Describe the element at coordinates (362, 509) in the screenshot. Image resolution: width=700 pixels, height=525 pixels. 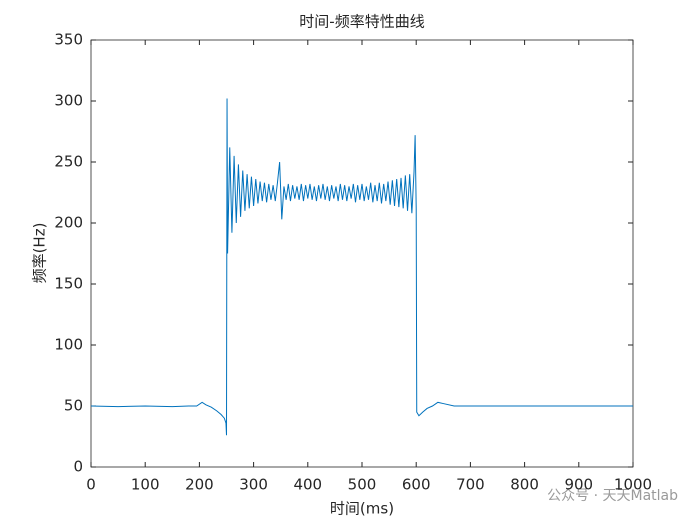
I see `x-axis-label: 时间(ms)` at that location.